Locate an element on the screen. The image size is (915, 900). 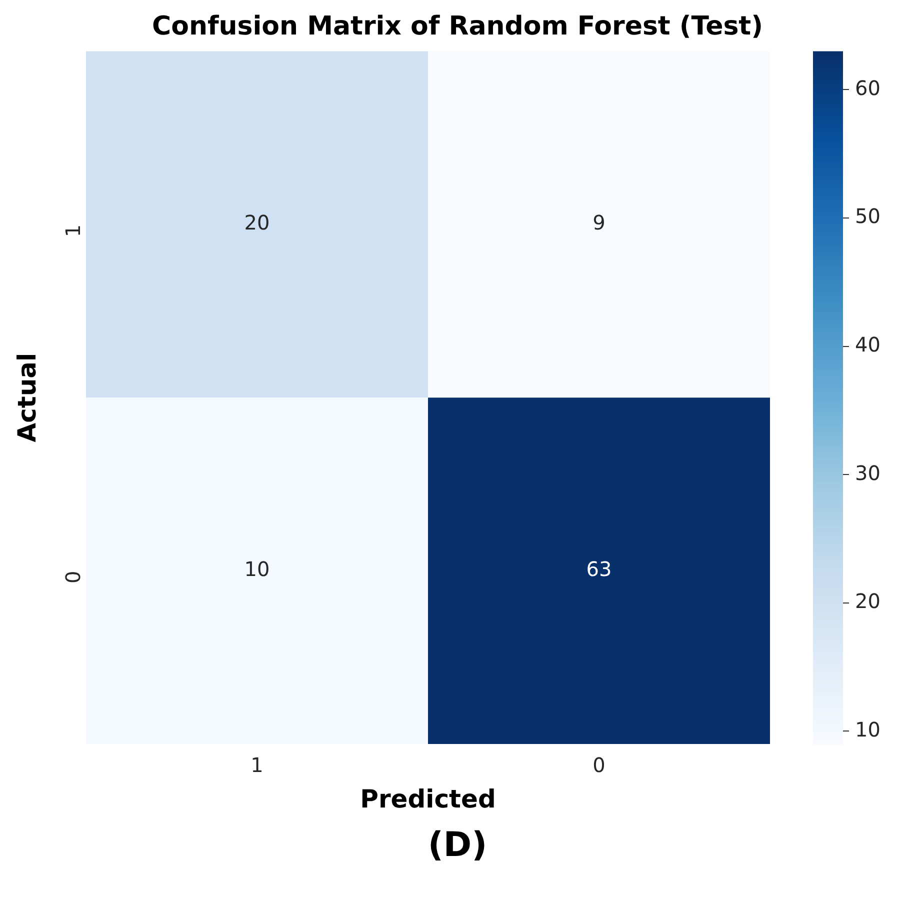
x-axis-title: Predicted is located at coordinates (428, 799).